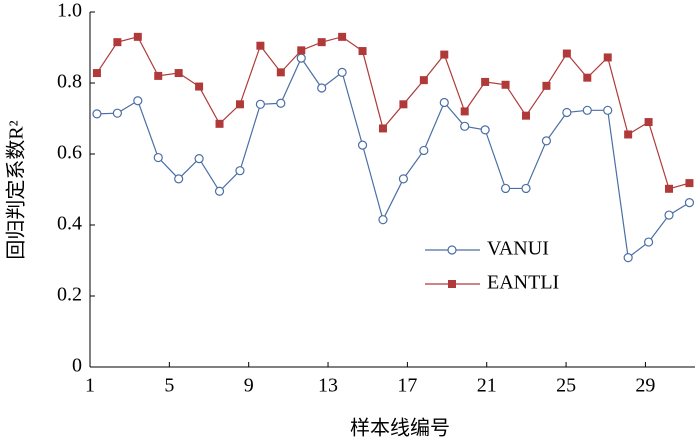 The image size is (700, 443). Describe the element at coordinates (69, 295) in the screenshot. I see `y-tick-label: 0.2` at that location.